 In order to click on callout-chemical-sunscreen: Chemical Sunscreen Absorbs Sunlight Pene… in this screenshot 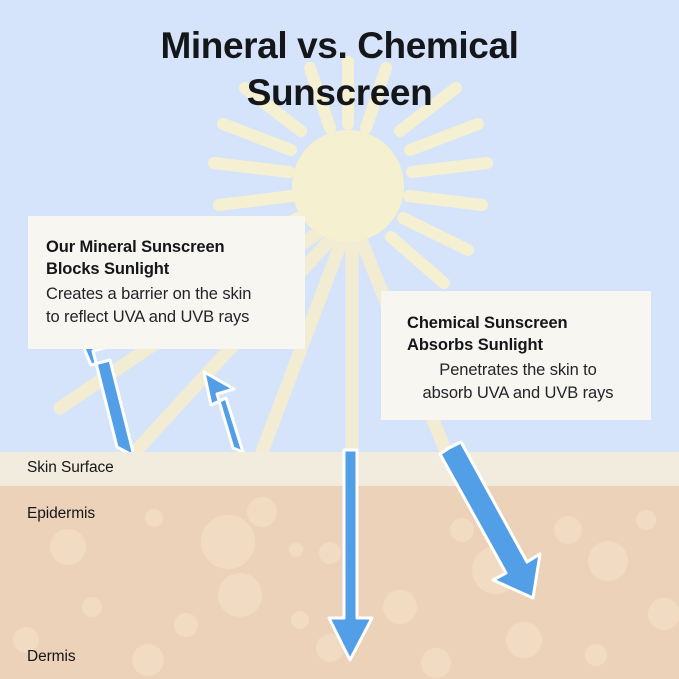, I will do `click(516, 355)`.